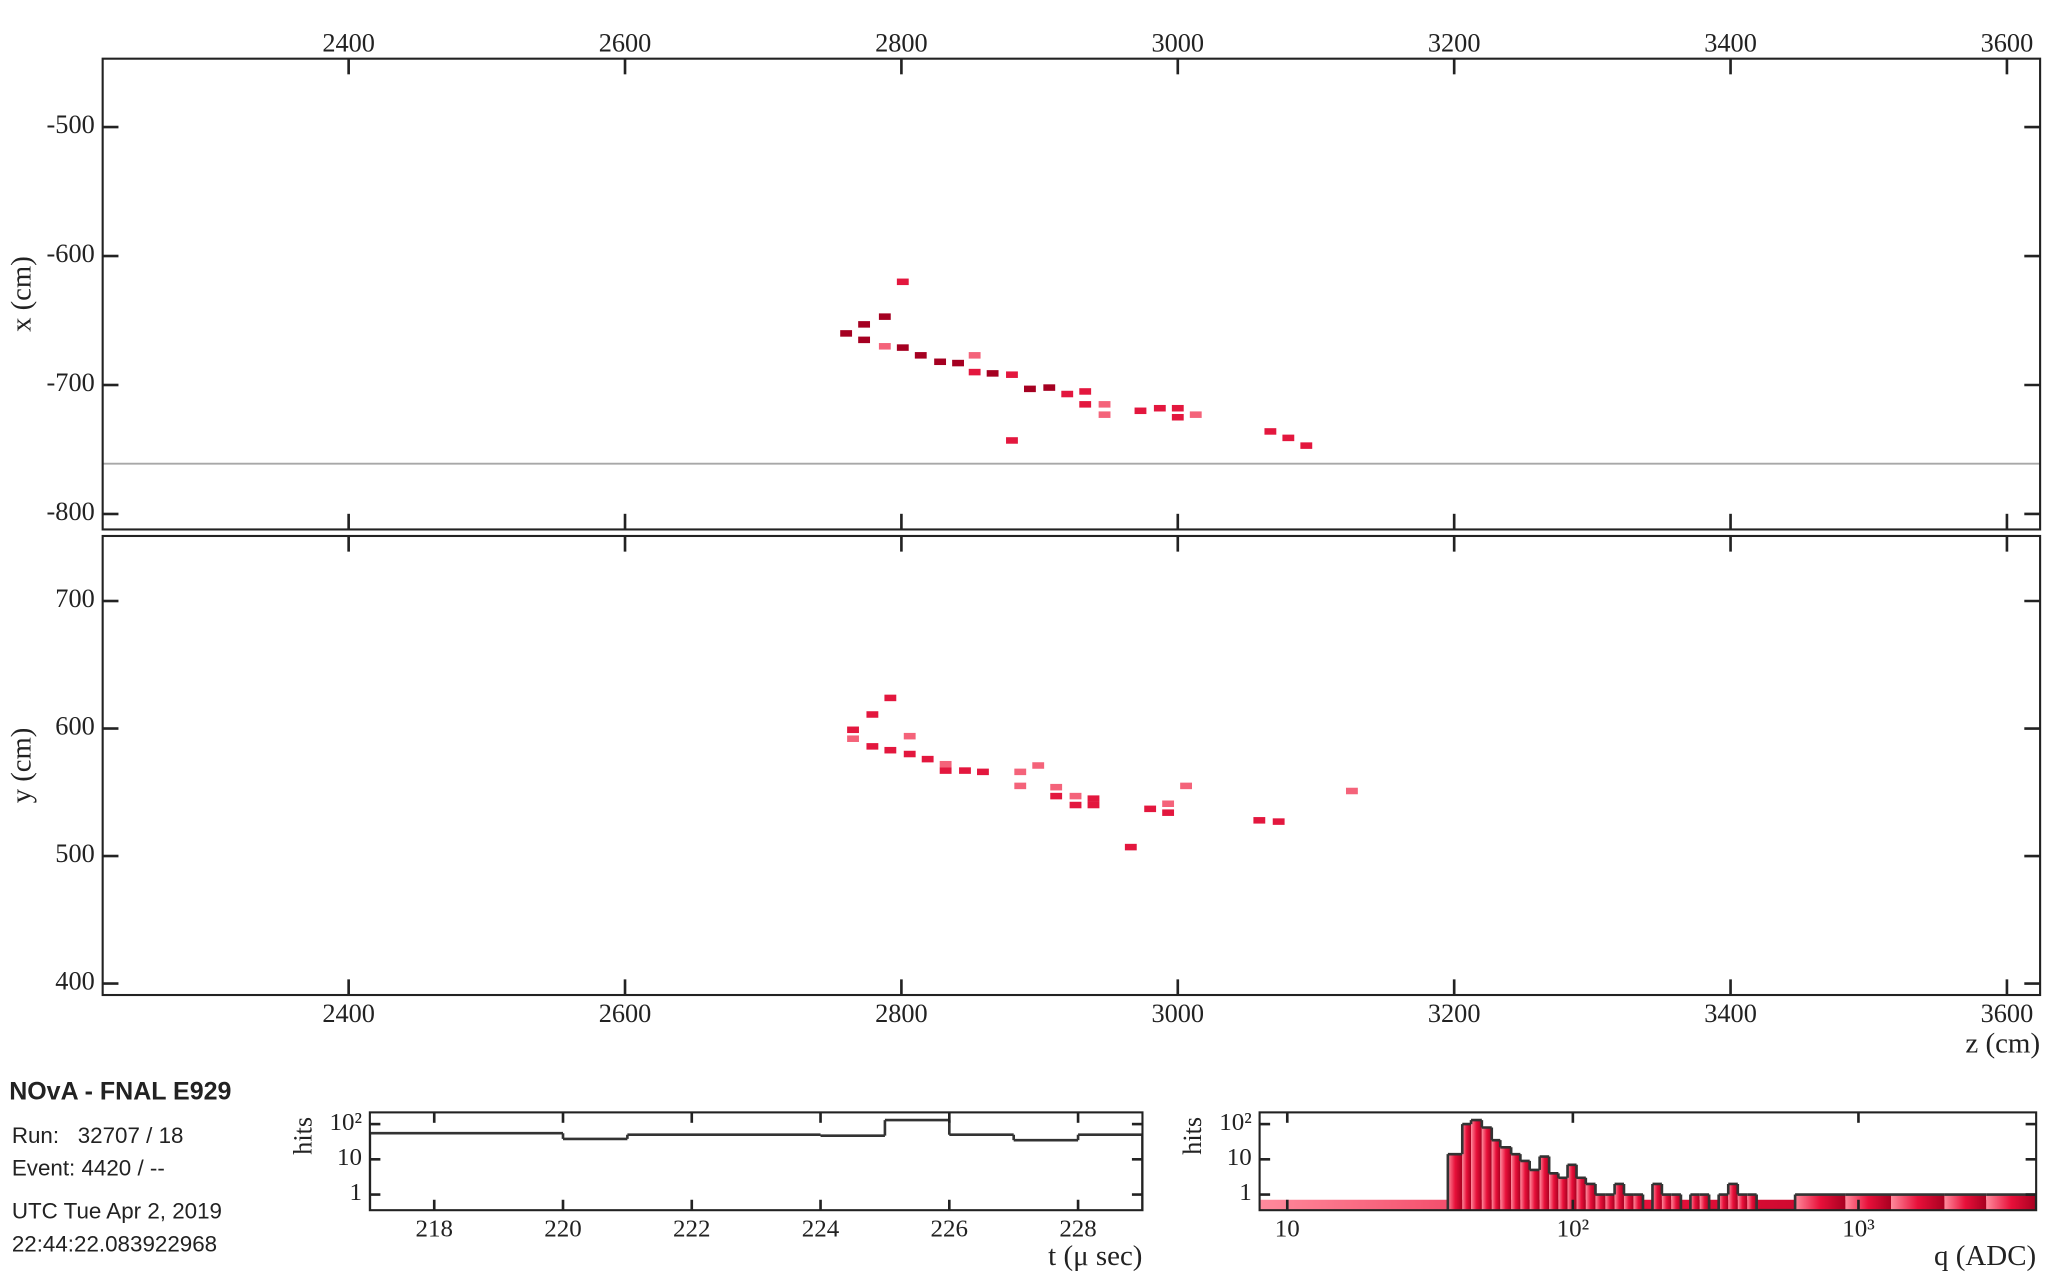  What do you see at coordinates (1235, 1122) in the screenshot?
I see `y-tick-label: 10²` at bounding box center [1235, 1122].